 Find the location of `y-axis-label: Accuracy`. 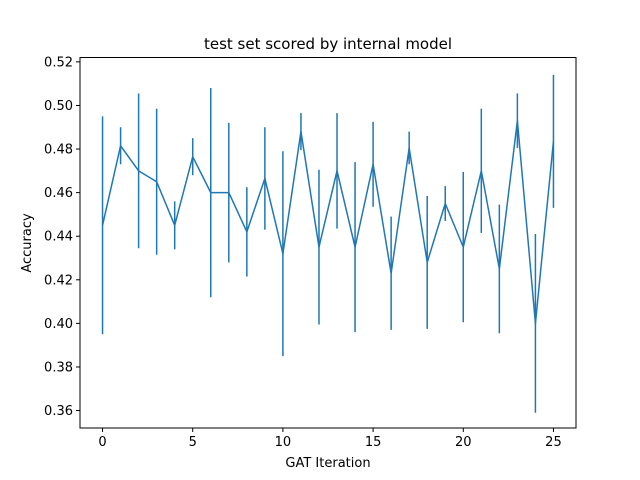

y-axis-label: Accuracy is located at coordinates (27, 243).